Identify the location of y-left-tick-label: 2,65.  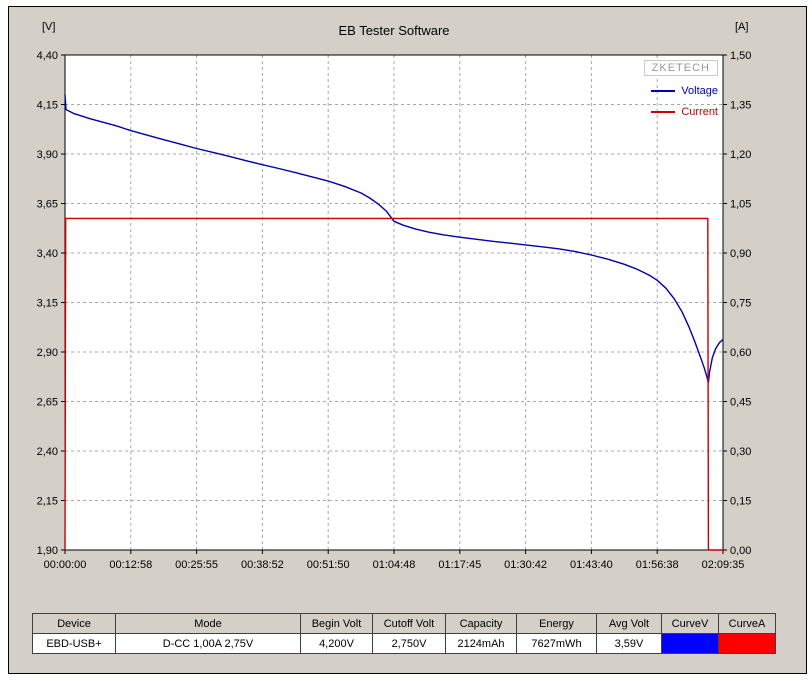
(47, 403).